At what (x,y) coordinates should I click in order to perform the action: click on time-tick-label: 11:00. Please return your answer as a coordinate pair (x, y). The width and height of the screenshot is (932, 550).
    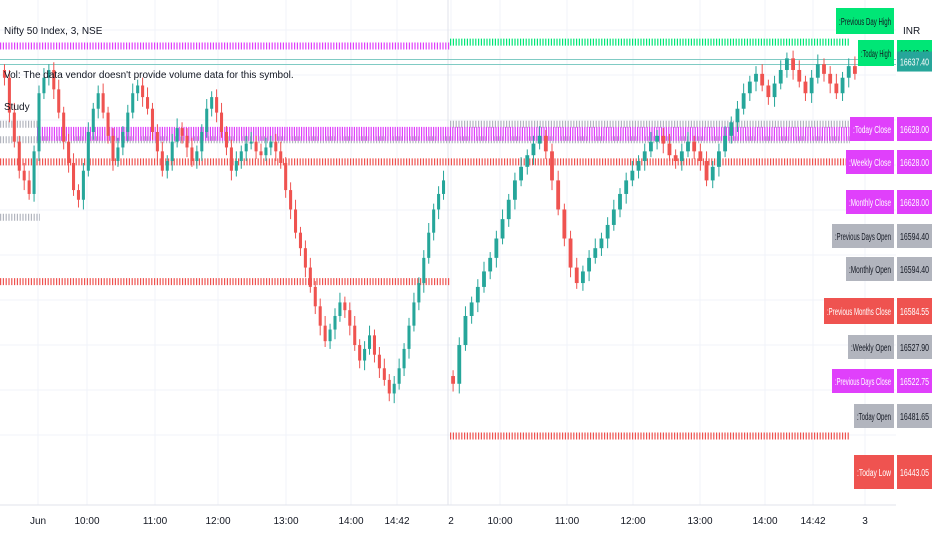
    Looking at the image, I should click on (155, 521).